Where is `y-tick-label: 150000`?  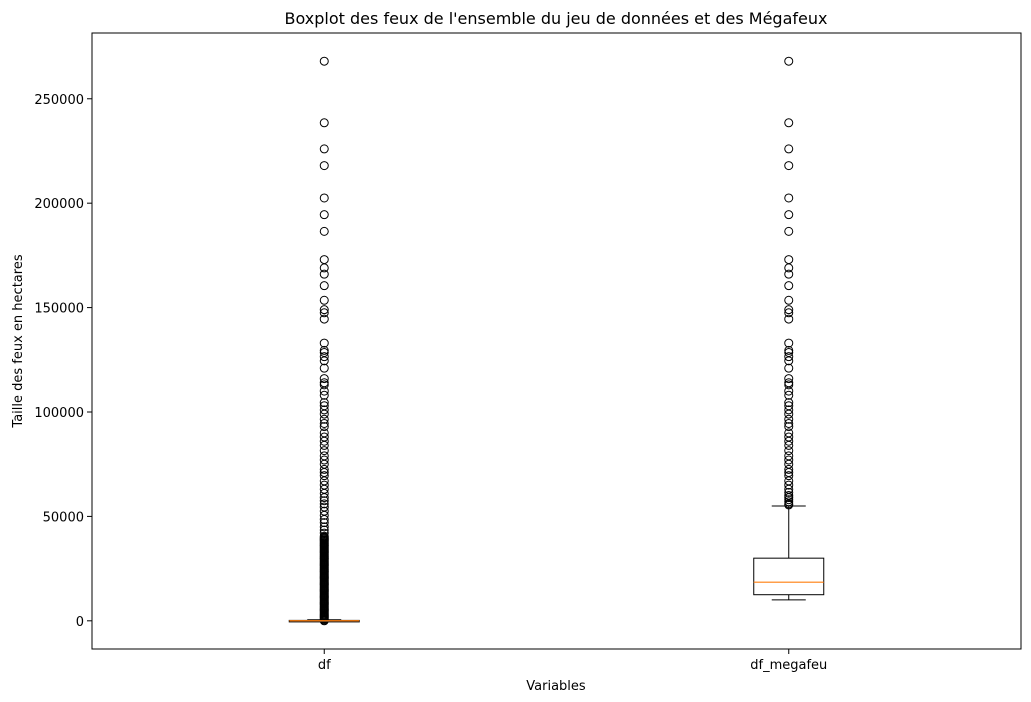 y-tick-label: 150000 is located at coordinates (59, 309).